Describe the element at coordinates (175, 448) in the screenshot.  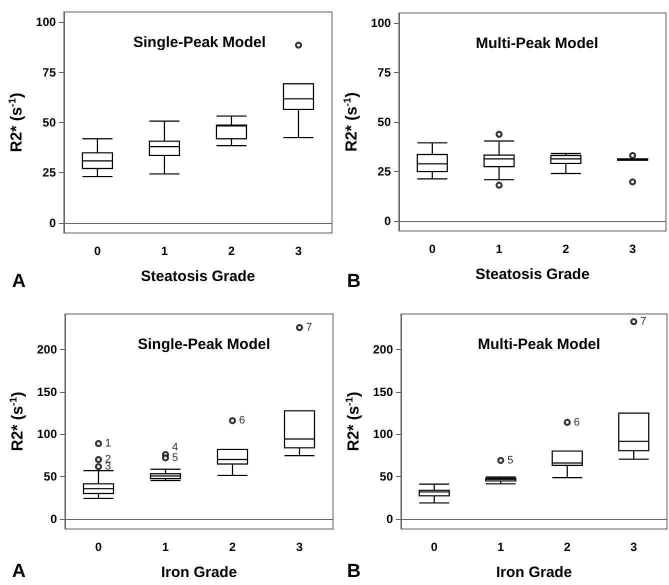
I see `annotation: 4` at that location.